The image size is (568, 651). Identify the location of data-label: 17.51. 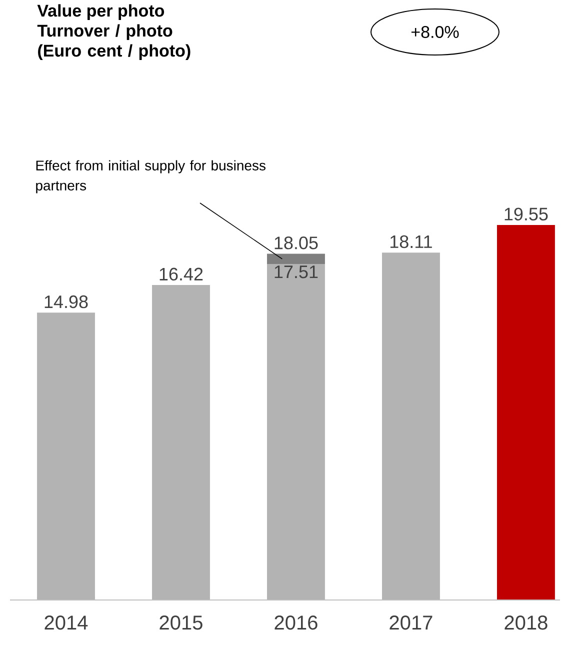
(296, 272).